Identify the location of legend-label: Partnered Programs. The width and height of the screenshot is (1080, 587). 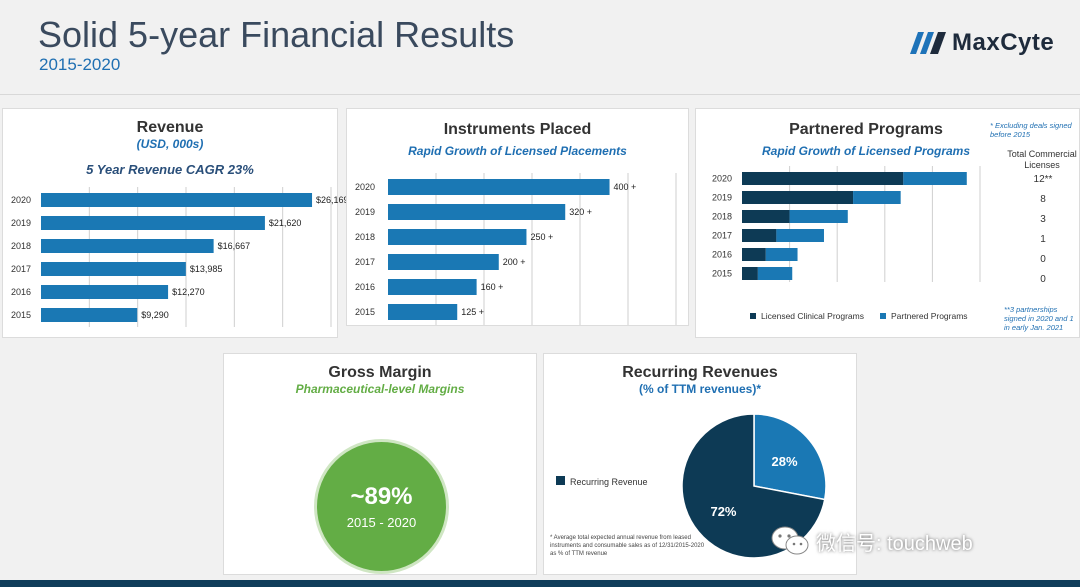
(929, 316).